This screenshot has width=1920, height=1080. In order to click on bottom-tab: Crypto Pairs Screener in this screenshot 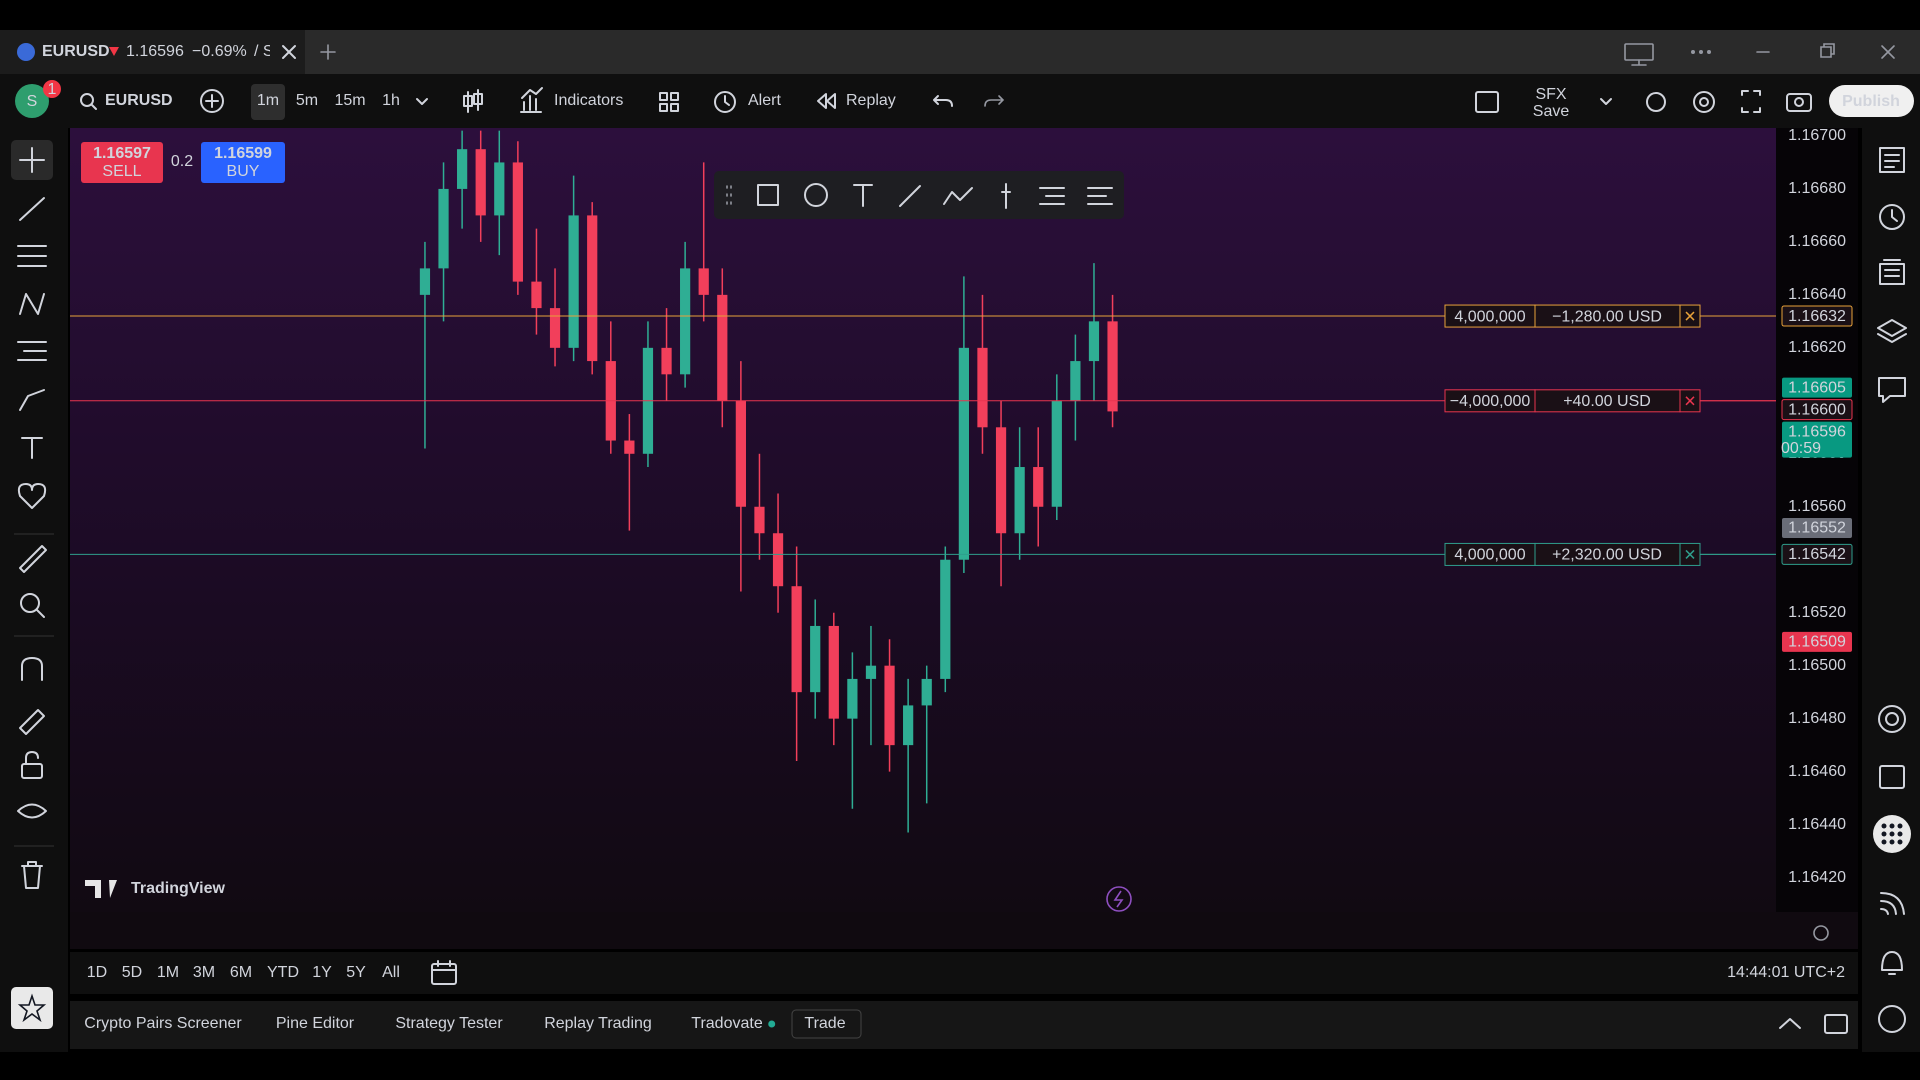, I will do `click(163, 1023)`.